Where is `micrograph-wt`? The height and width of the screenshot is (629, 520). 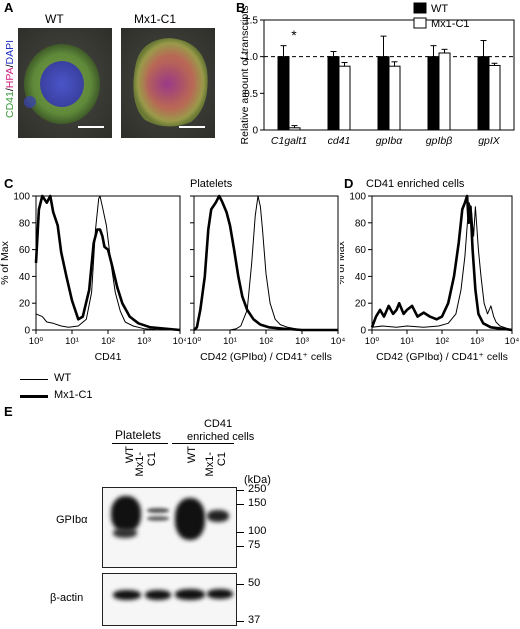 micrograph-wt is located at coordinates (65, 83).